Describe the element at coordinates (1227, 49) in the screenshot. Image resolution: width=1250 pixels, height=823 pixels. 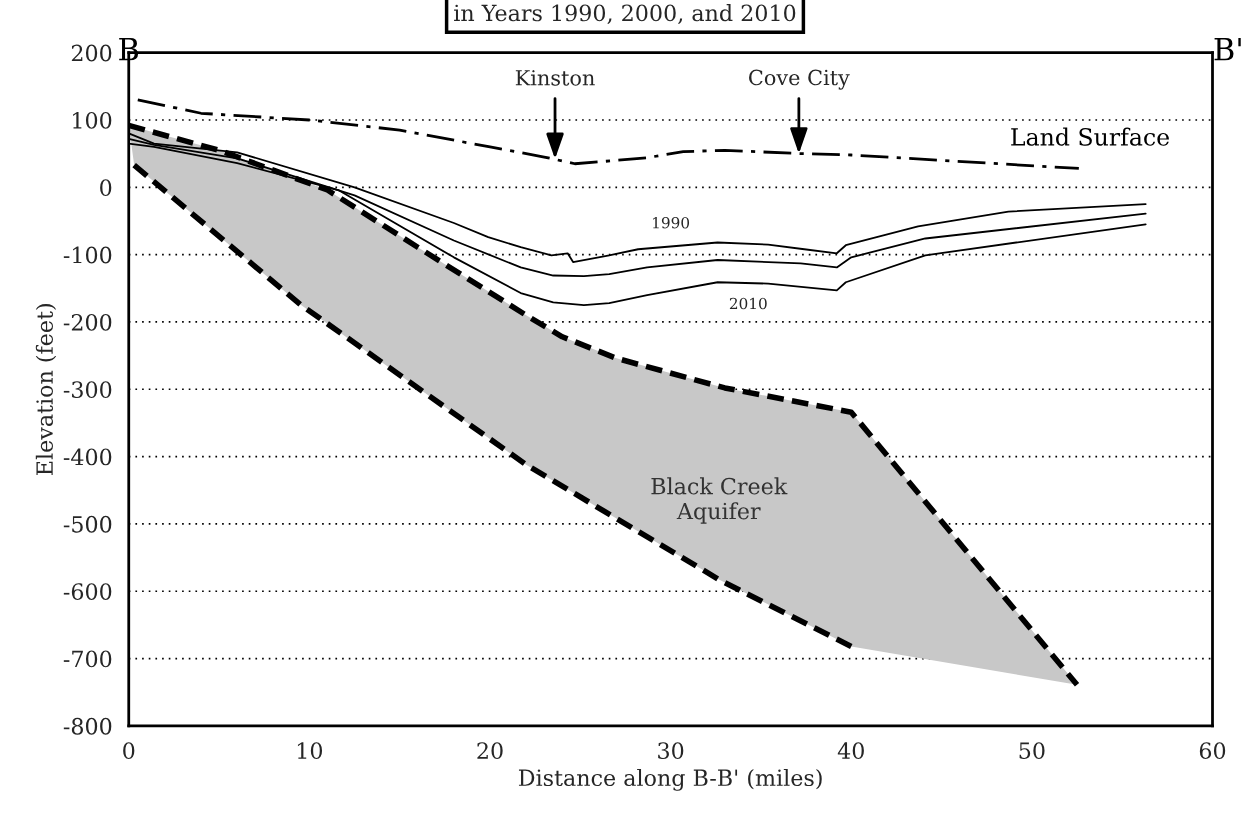
I see `text: B'` at that location.